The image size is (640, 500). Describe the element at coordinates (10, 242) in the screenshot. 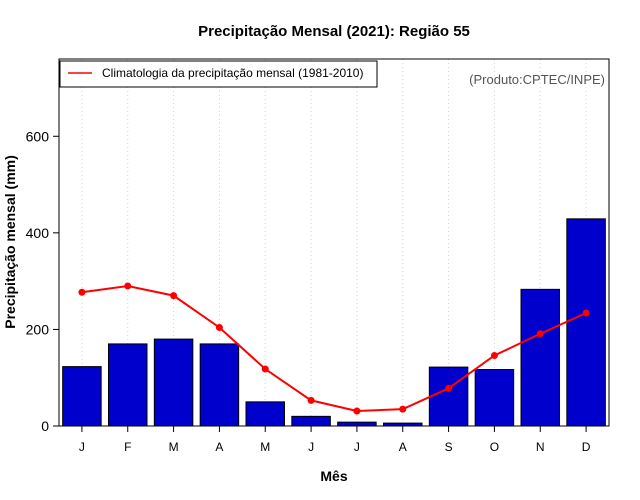

I see `y-axis-label: Precipitação mensal (mm)` at that location.